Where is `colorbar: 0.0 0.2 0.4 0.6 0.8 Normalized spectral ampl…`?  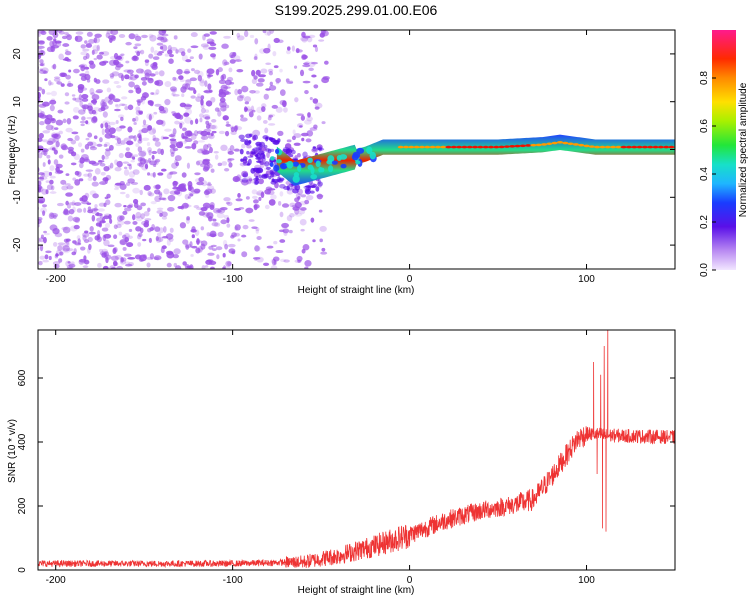
colorbar: 0.0 0.2 0.4 0.6 0.8 Normalized spectral ampl… is located at coordinates (724, 153).